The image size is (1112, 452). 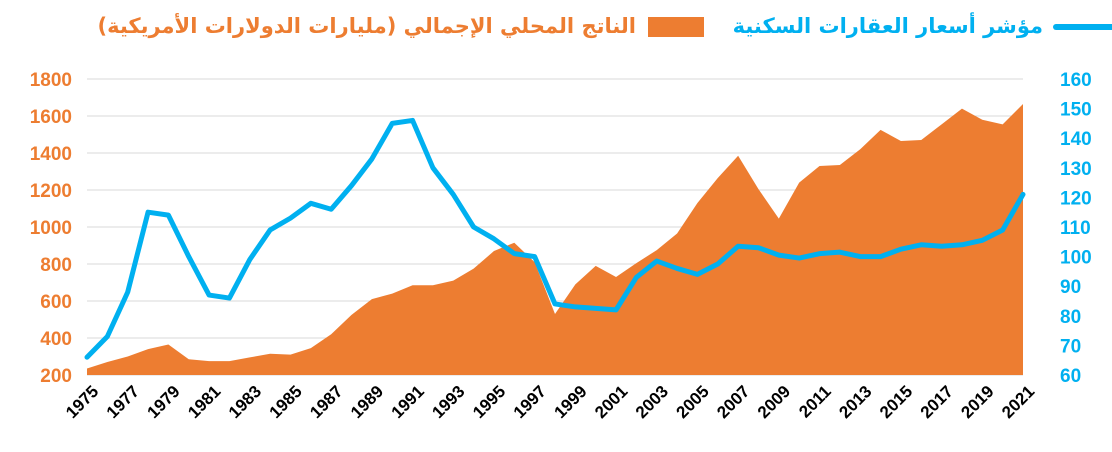 I want to click on left-tick-label: 600, so click(x=56, y=302).